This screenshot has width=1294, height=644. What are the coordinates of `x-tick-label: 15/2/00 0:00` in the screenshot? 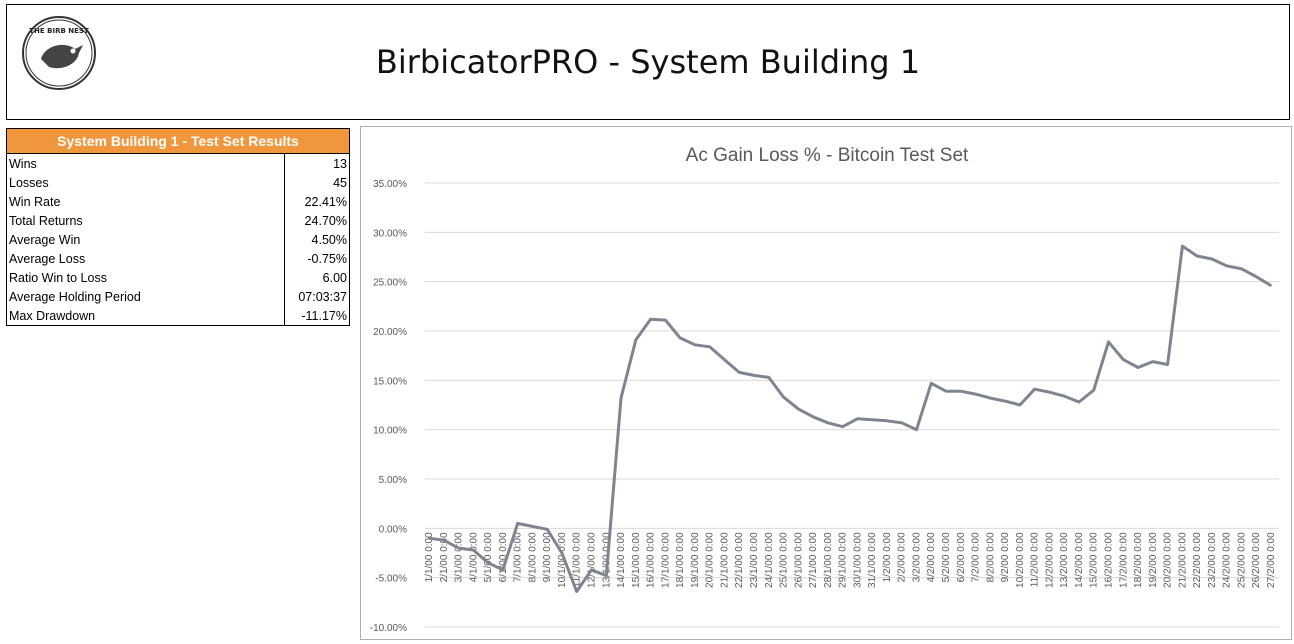 It's located at (1094, 560).